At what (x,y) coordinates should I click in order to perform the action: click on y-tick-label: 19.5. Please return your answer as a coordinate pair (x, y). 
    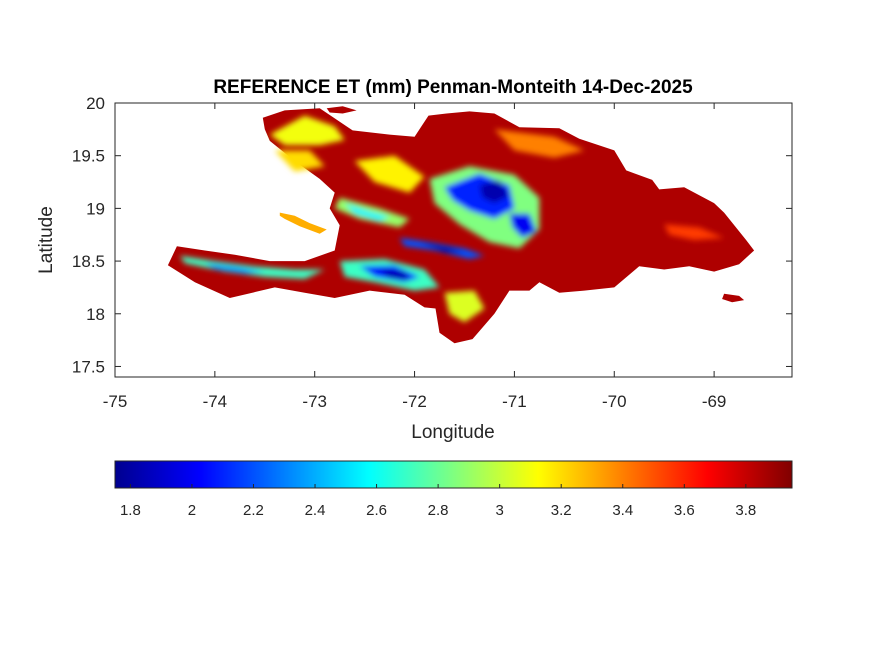
    Looking at the image, I should click on (88, 156).